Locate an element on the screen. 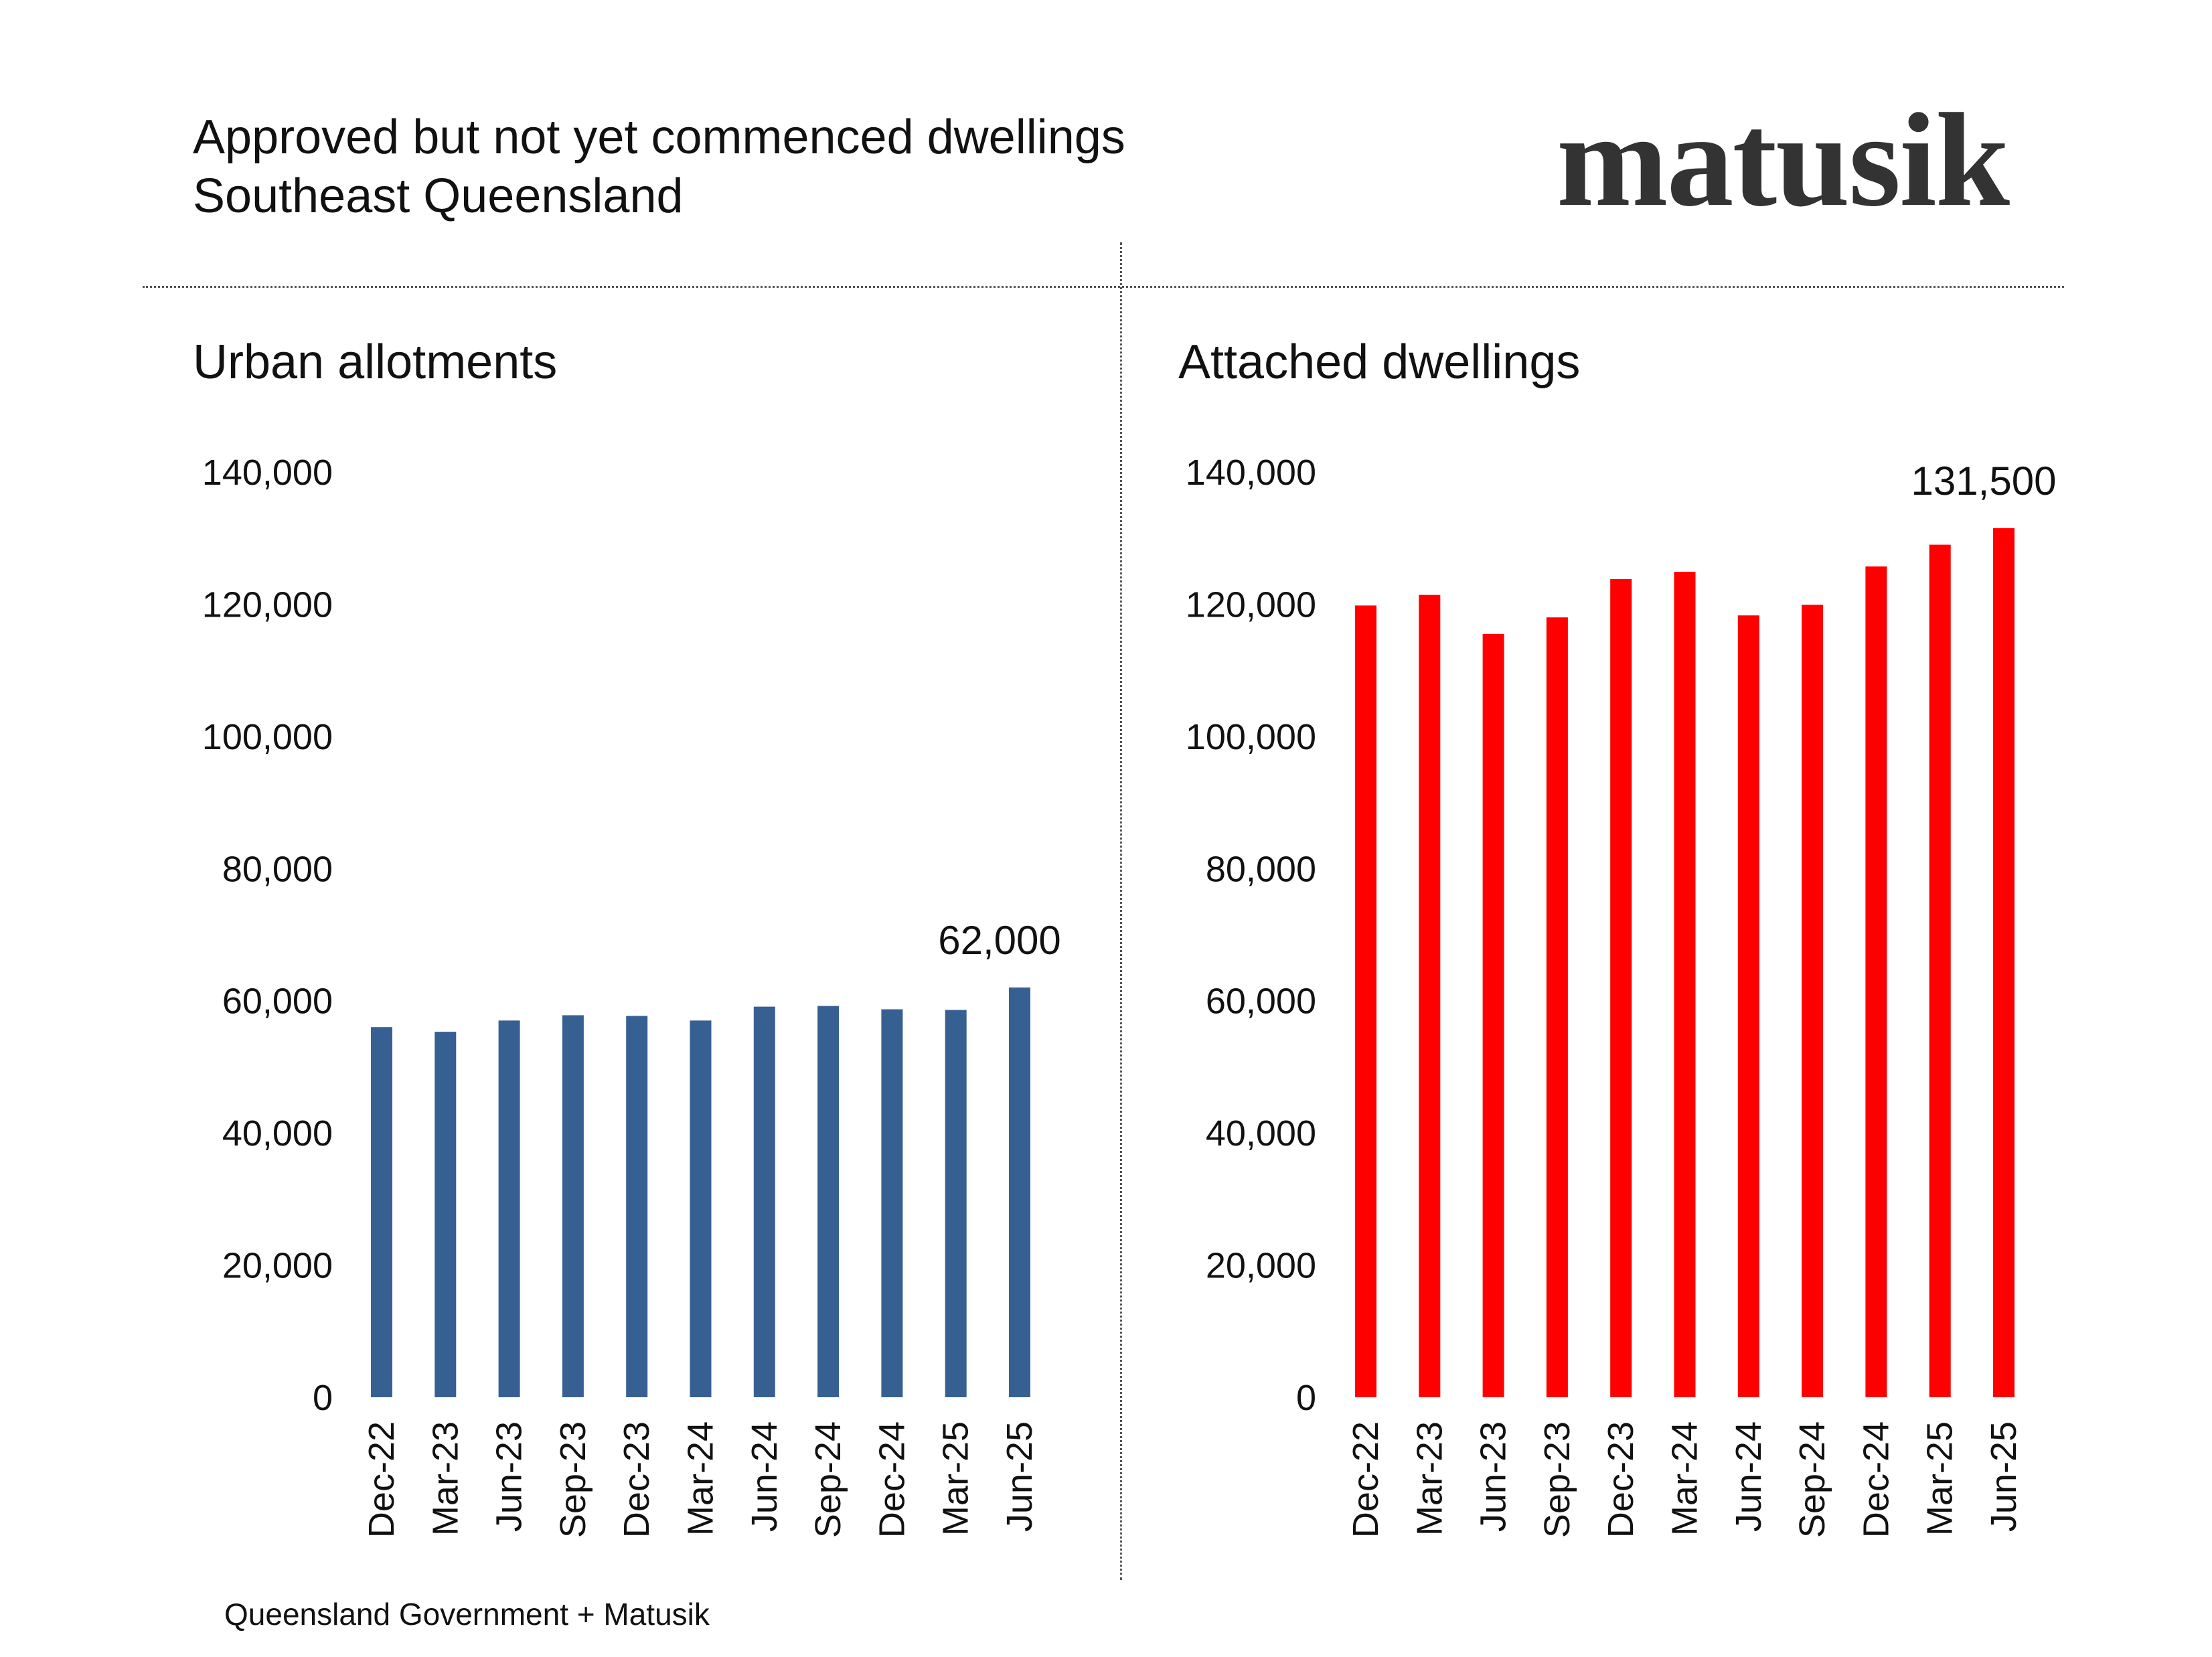 The width and height of the screenshot is (2212, 1657). source-note: Queensland Government + Matusik is located at coordinates (467, 1614).